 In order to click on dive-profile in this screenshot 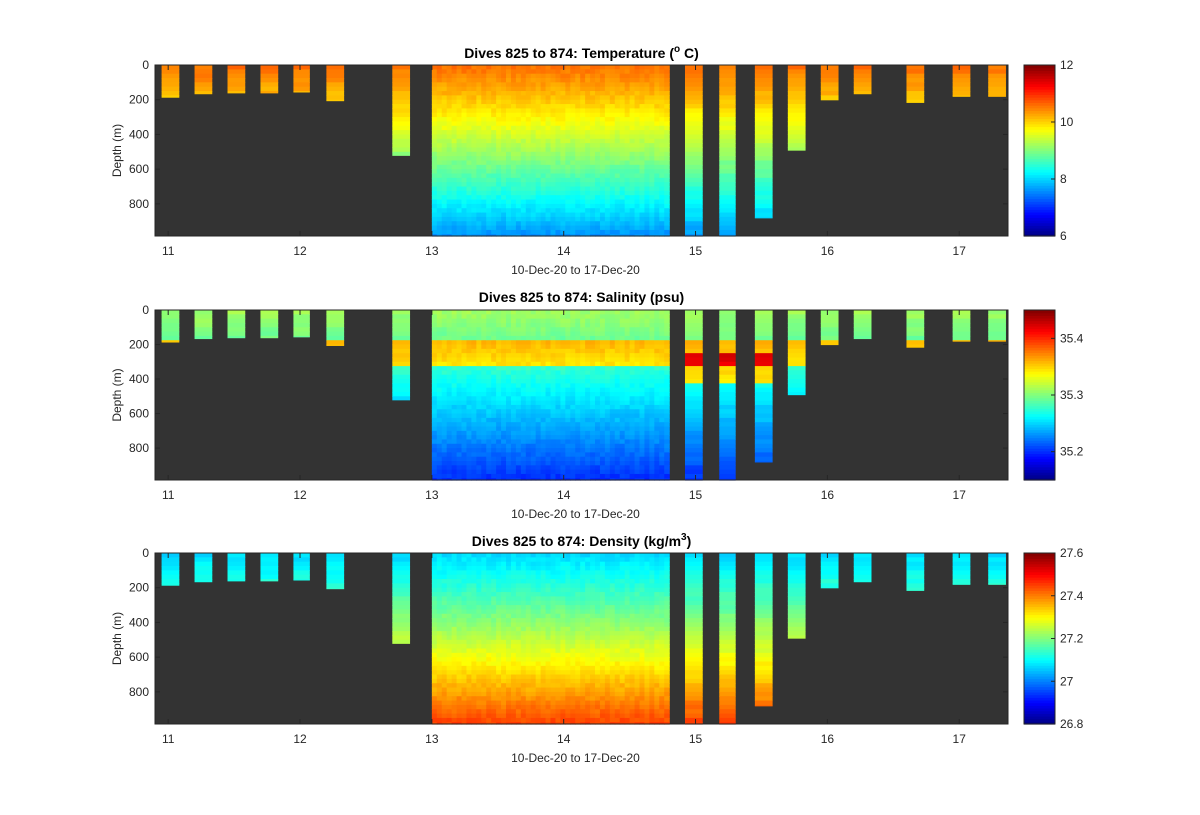, I will do `click(763, 142)`.